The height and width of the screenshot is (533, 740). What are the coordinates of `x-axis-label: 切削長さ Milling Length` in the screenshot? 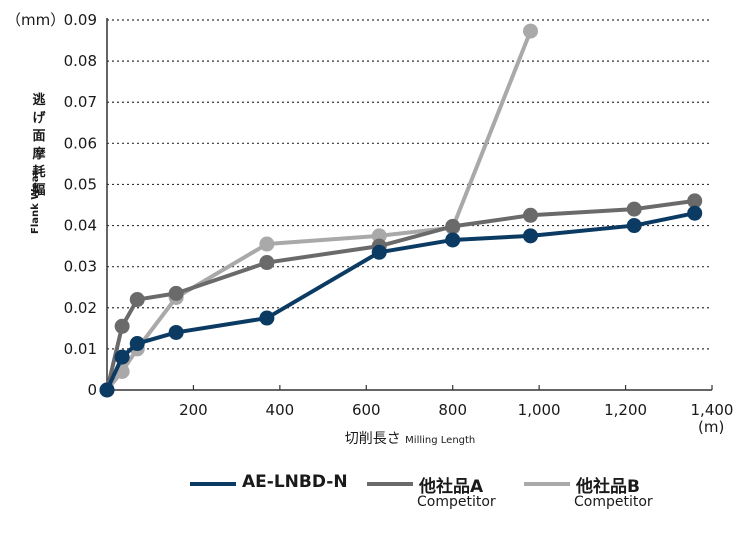 It's located at (370, 438).